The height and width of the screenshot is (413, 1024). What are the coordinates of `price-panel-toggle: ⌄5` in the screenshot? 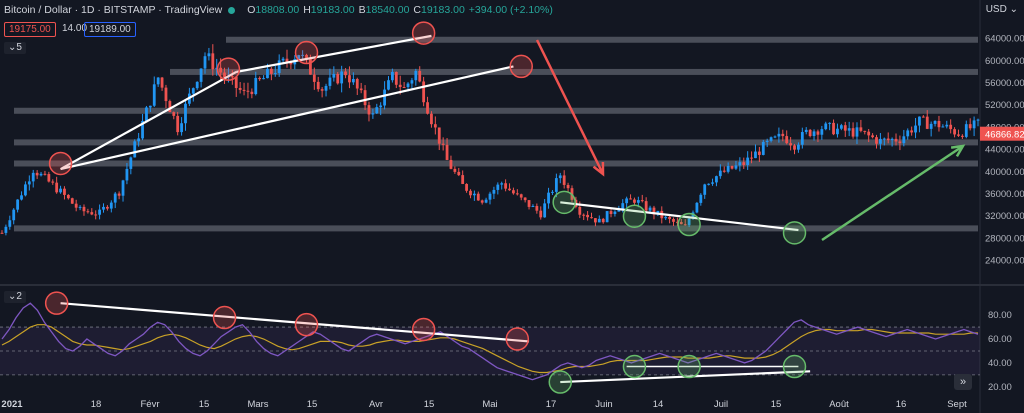 It's located at (15, 48).